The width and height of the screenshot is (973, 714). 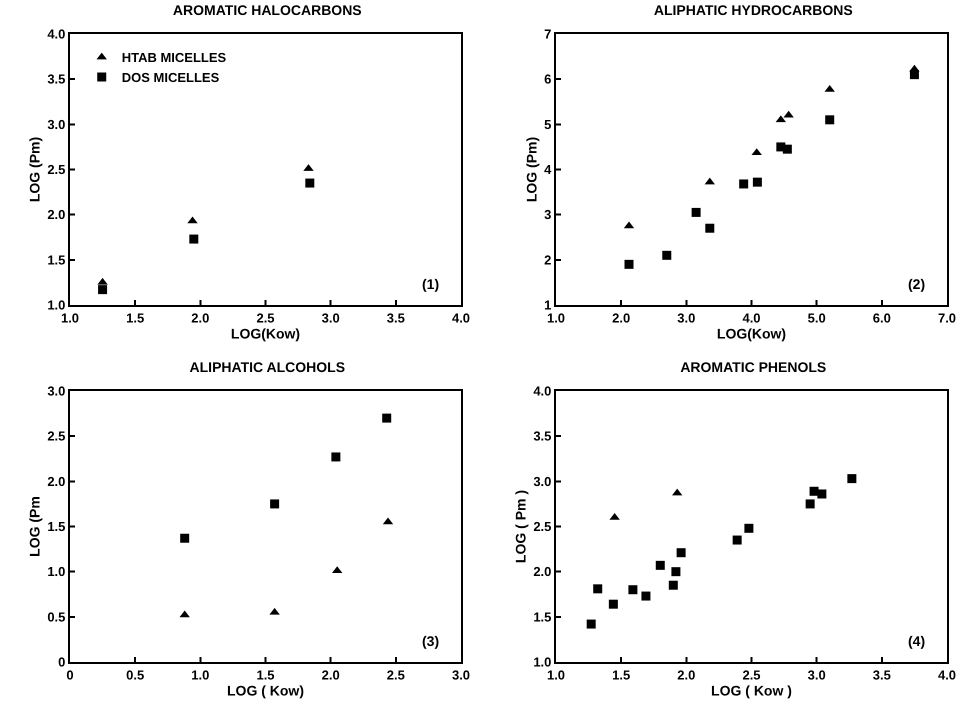 What do you see at coordinates (548, 305) in the screenshot?
I see `y-tick-label: 1` at bounding box center [548, 305].